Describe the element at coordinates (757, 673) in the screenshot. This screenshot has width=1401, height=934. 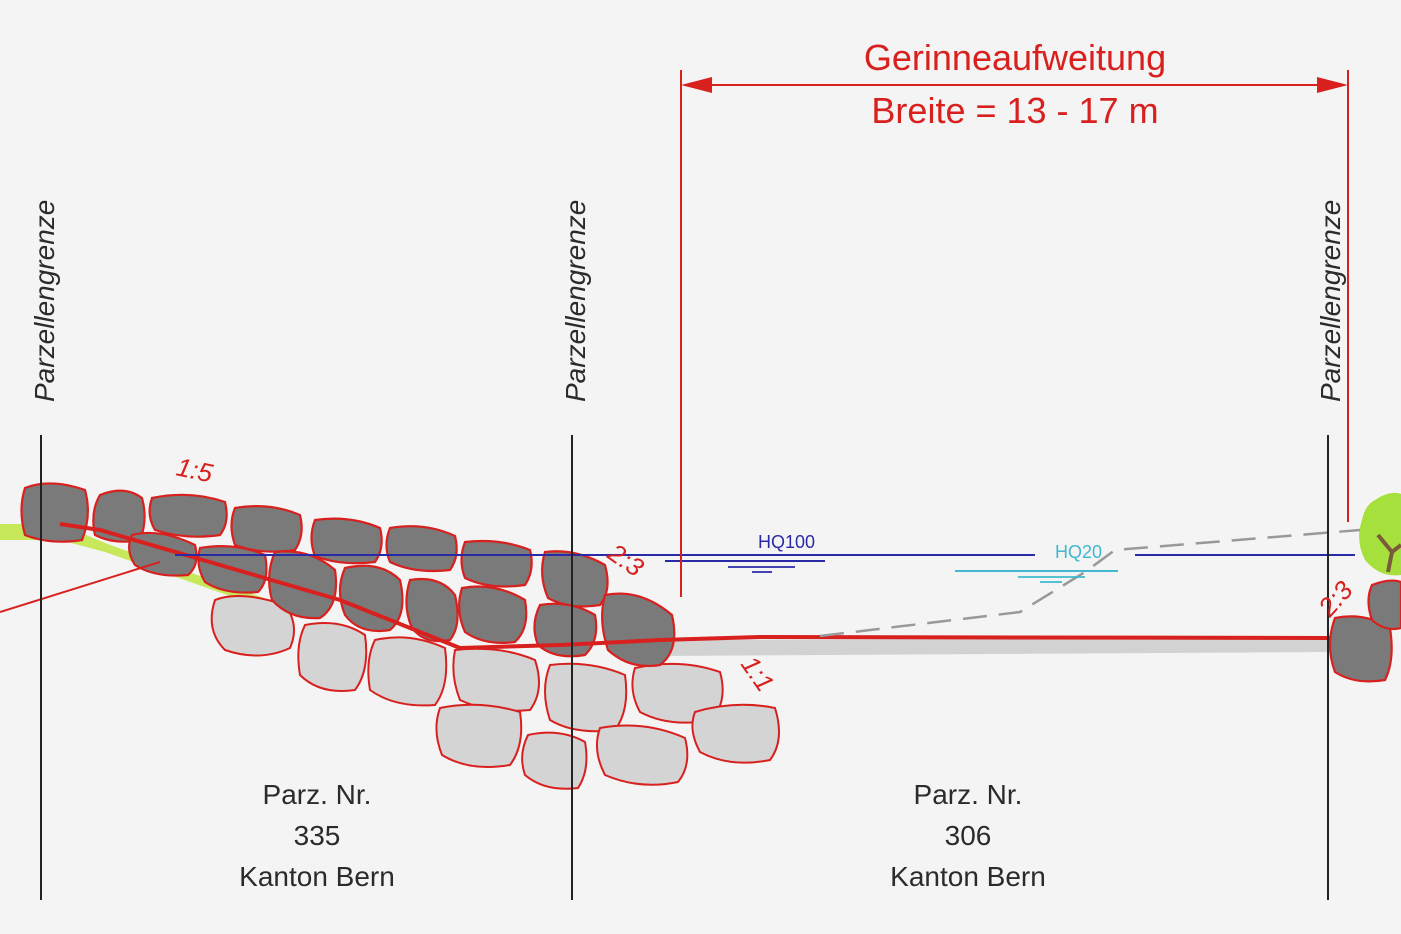
I see `slope-label-toe: 1:1` at that location.